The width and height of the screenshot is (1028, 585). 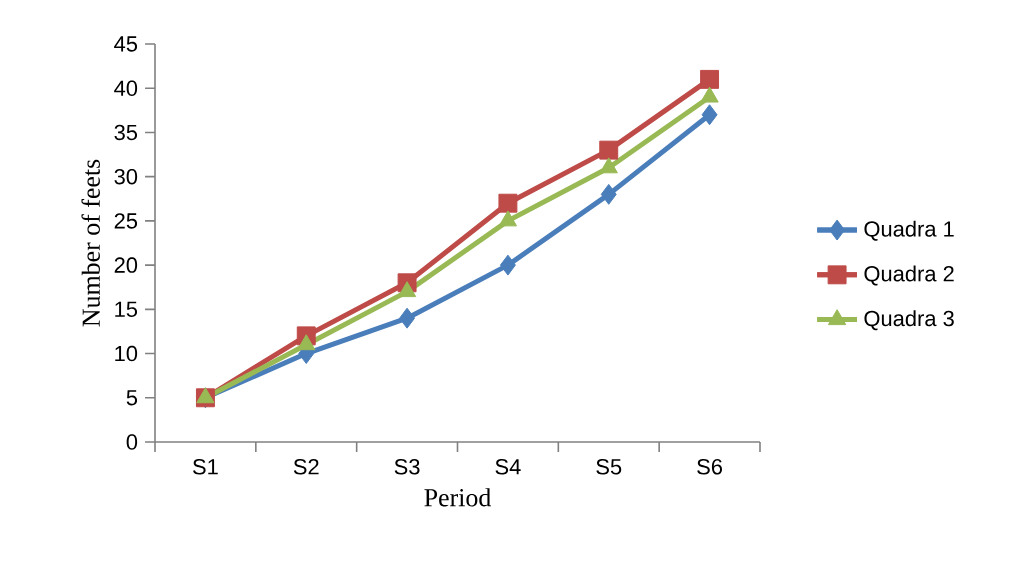 What do you see at coordinates (407, 467) in the screenshot?
I see `x-tick-label: S3` at bounding box center [407, 467].